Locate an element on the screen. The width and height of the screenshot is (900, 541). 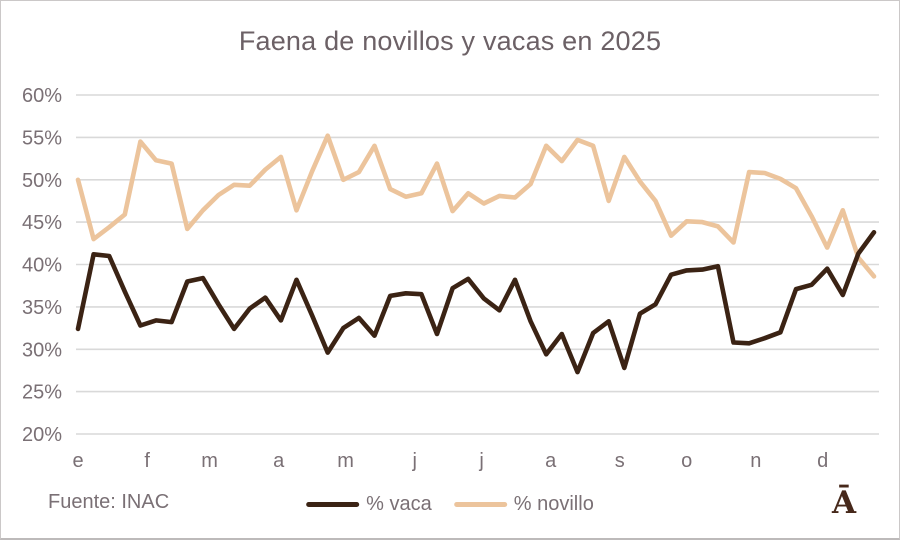
source-note: Fuente: INAC is located at coordinates (109, 502).